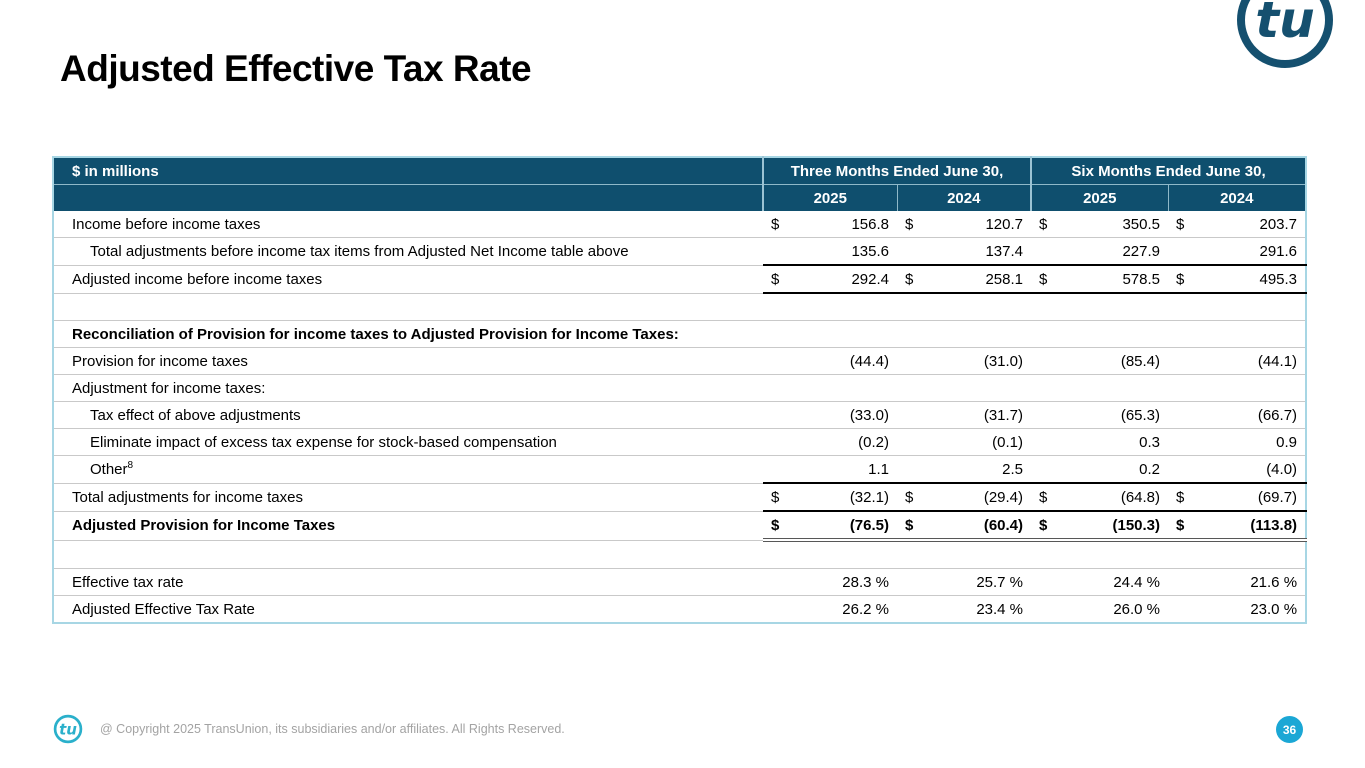  I want to click on cell-value: (31.7), so click(964, 415).